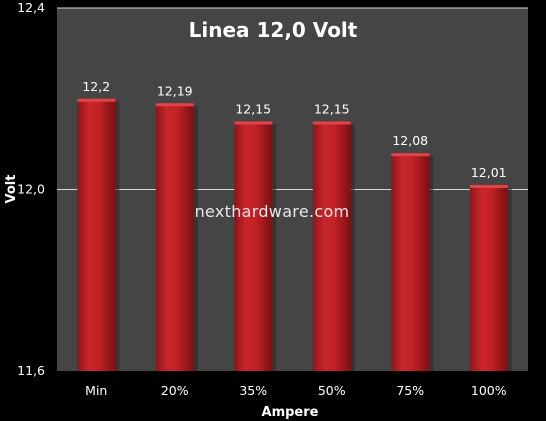 The image size is (546, 421). What do you see at coordinates (11, 189) in the screenshot?
I see `y-axis-title: Volt` at bounding box center [11, 189].